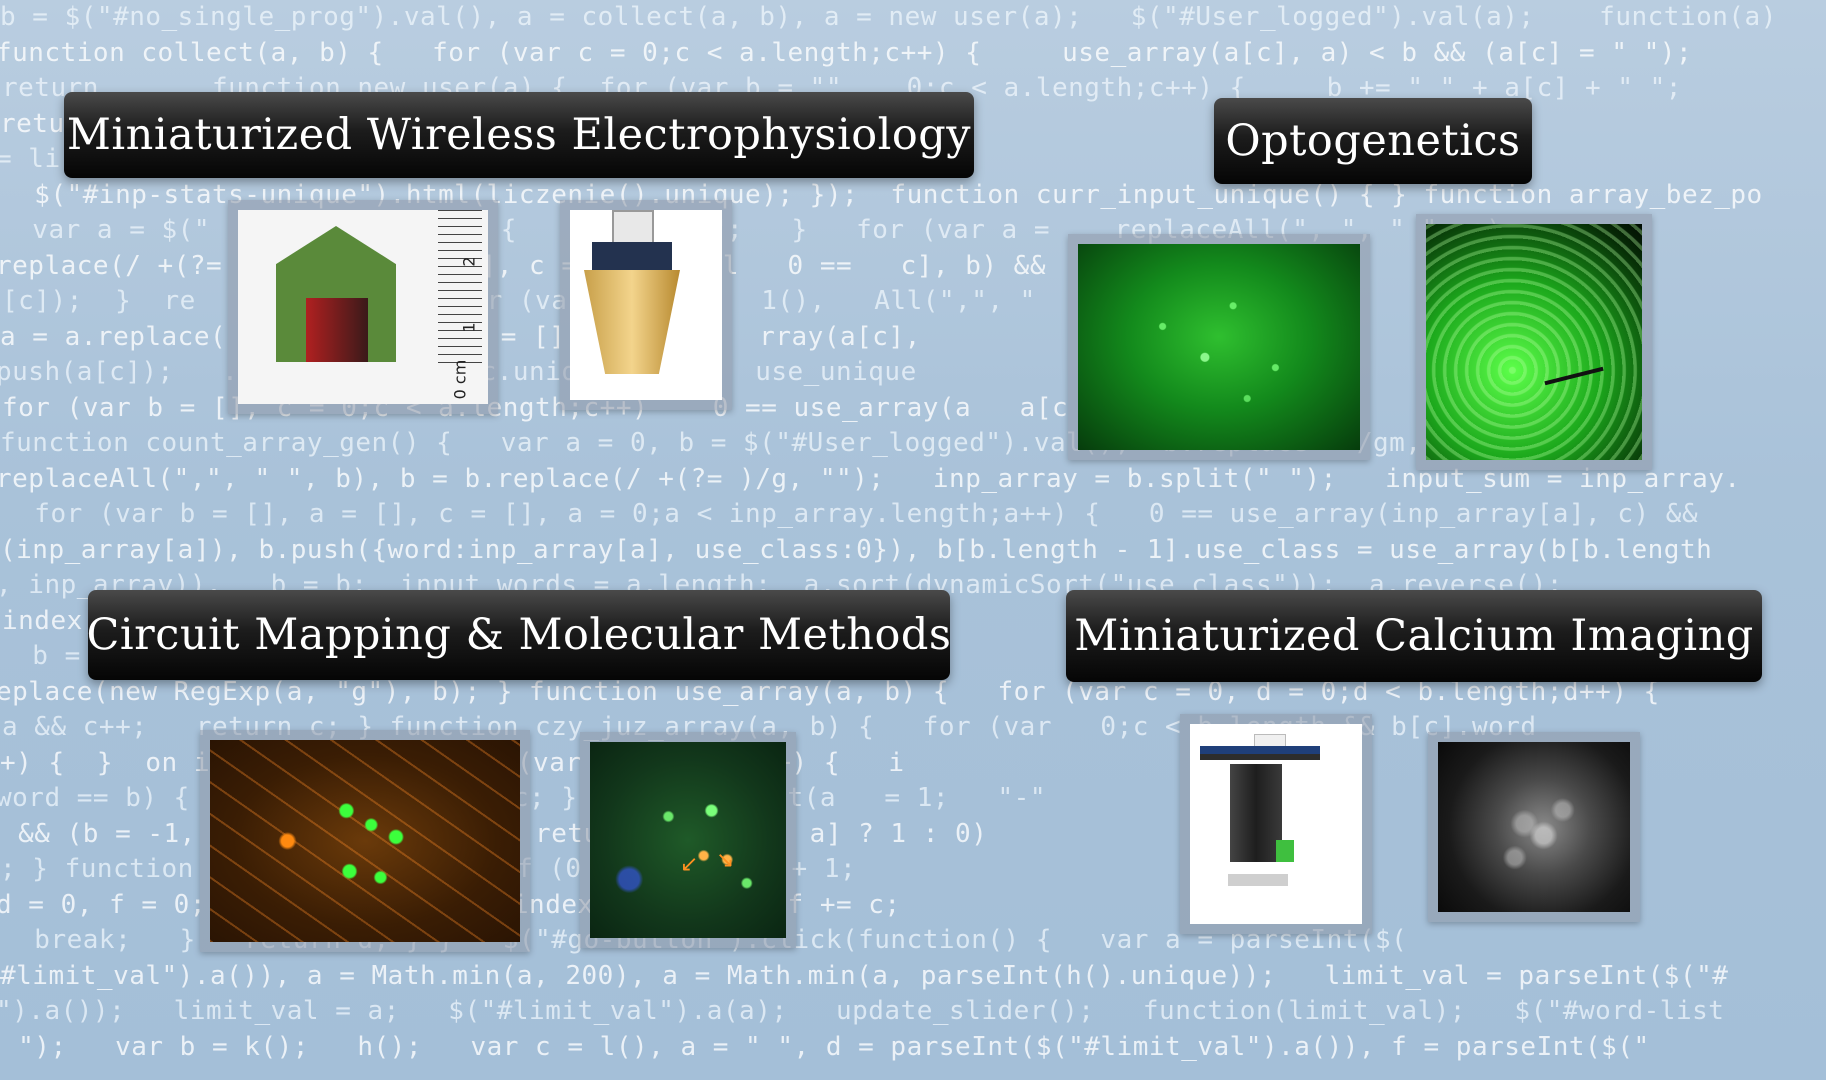 The width and height of the screenshot is (1826, 1080). I want to click on led-icon, so click(1285, 851).